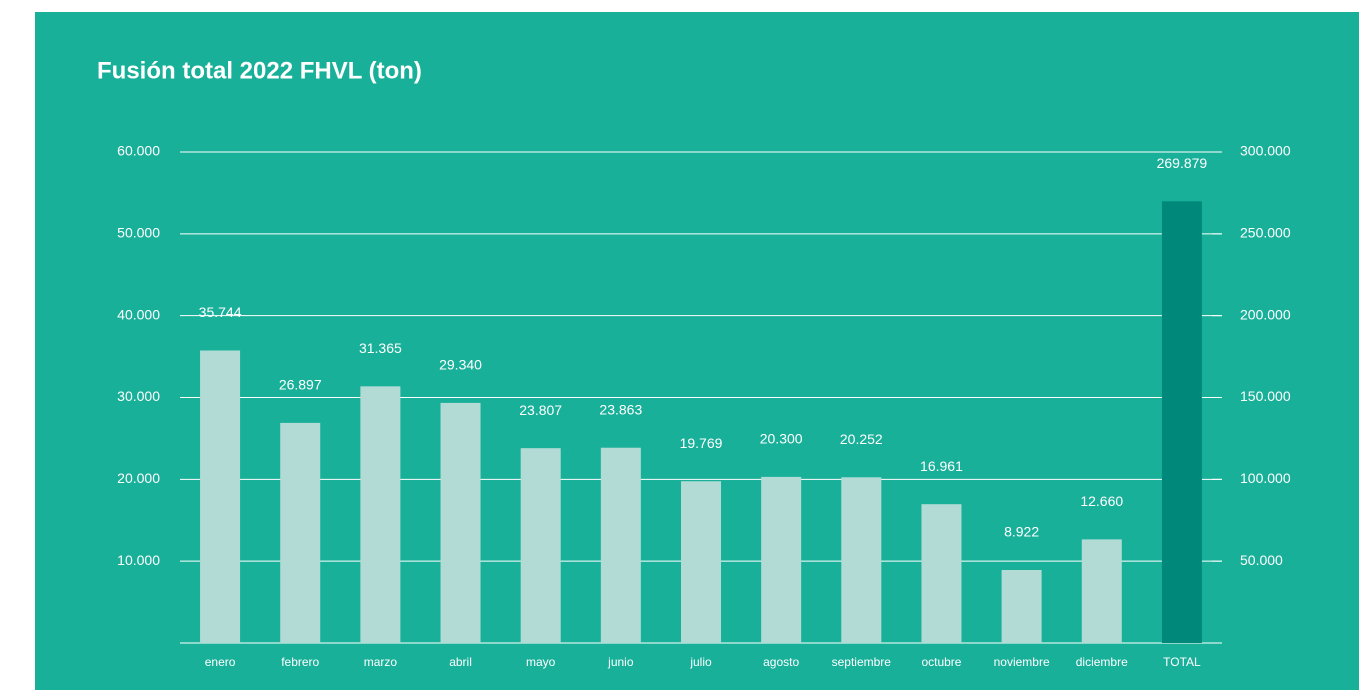 The image size is (1359, 700). I want to click on data-label: 20.252, so click(861, 439).